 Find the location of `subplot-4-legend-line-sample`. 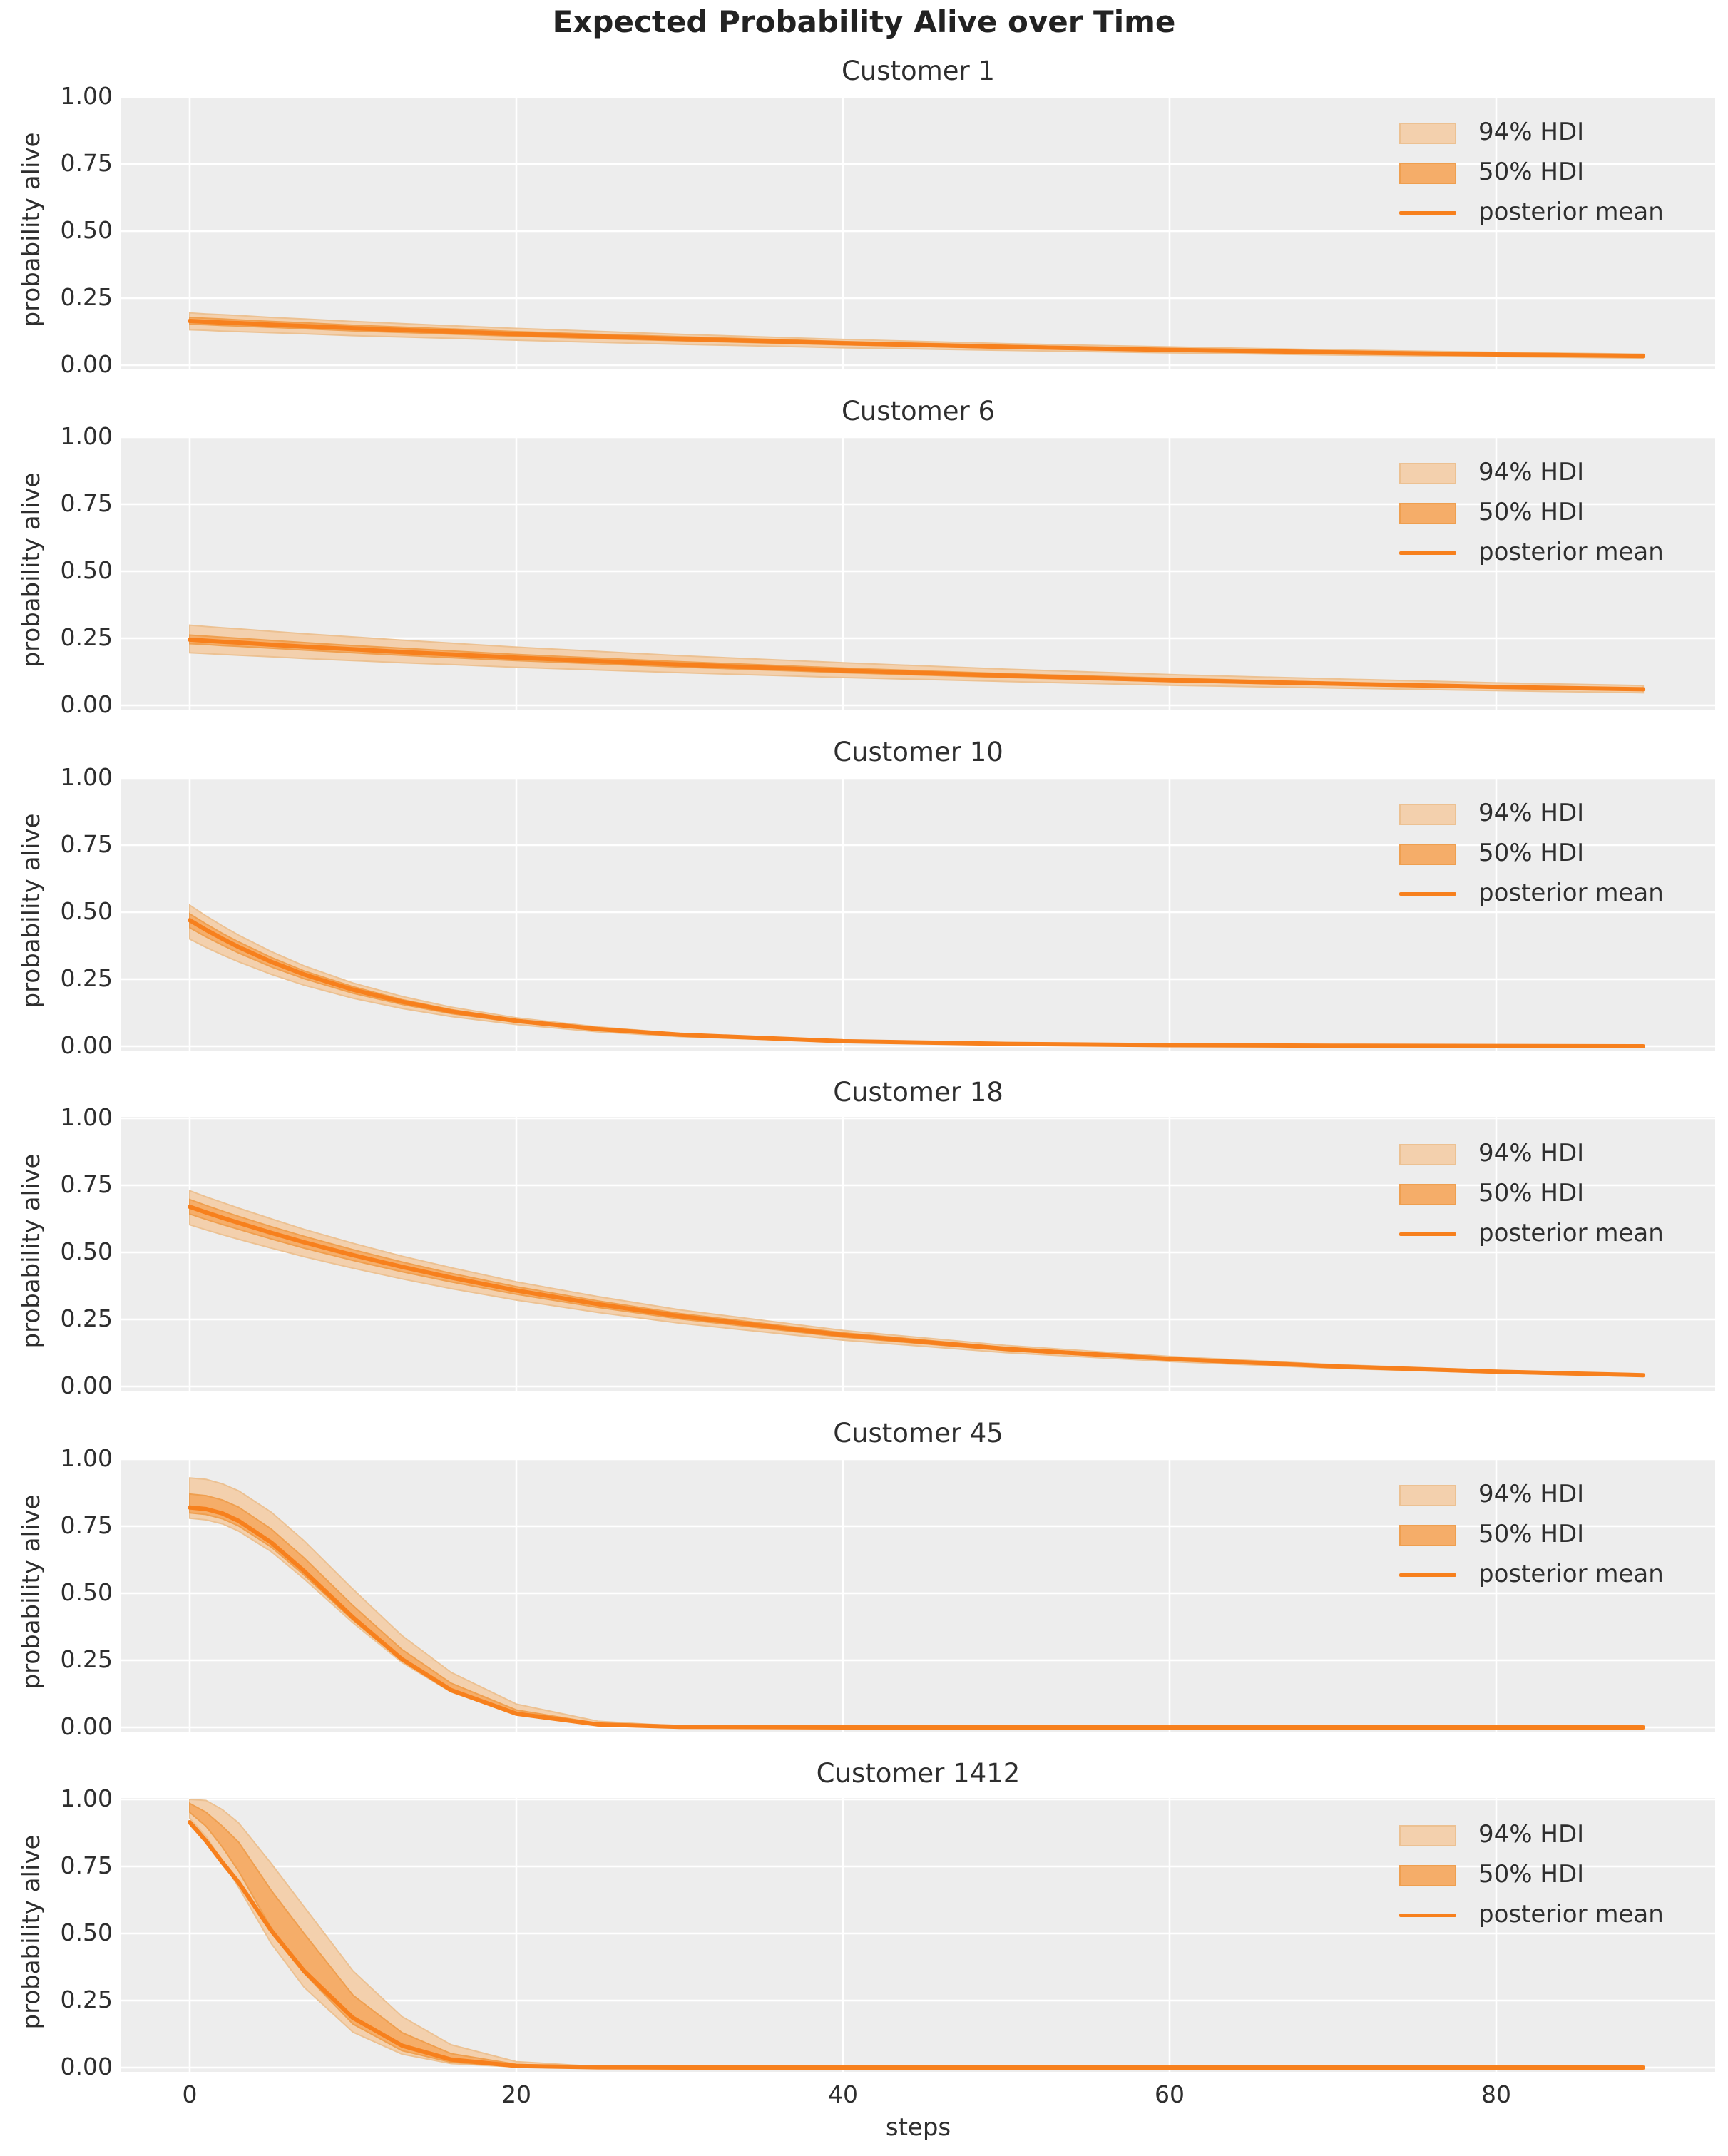

subplot-4-legend-line-sample is located at coordinates (1427, 1234).